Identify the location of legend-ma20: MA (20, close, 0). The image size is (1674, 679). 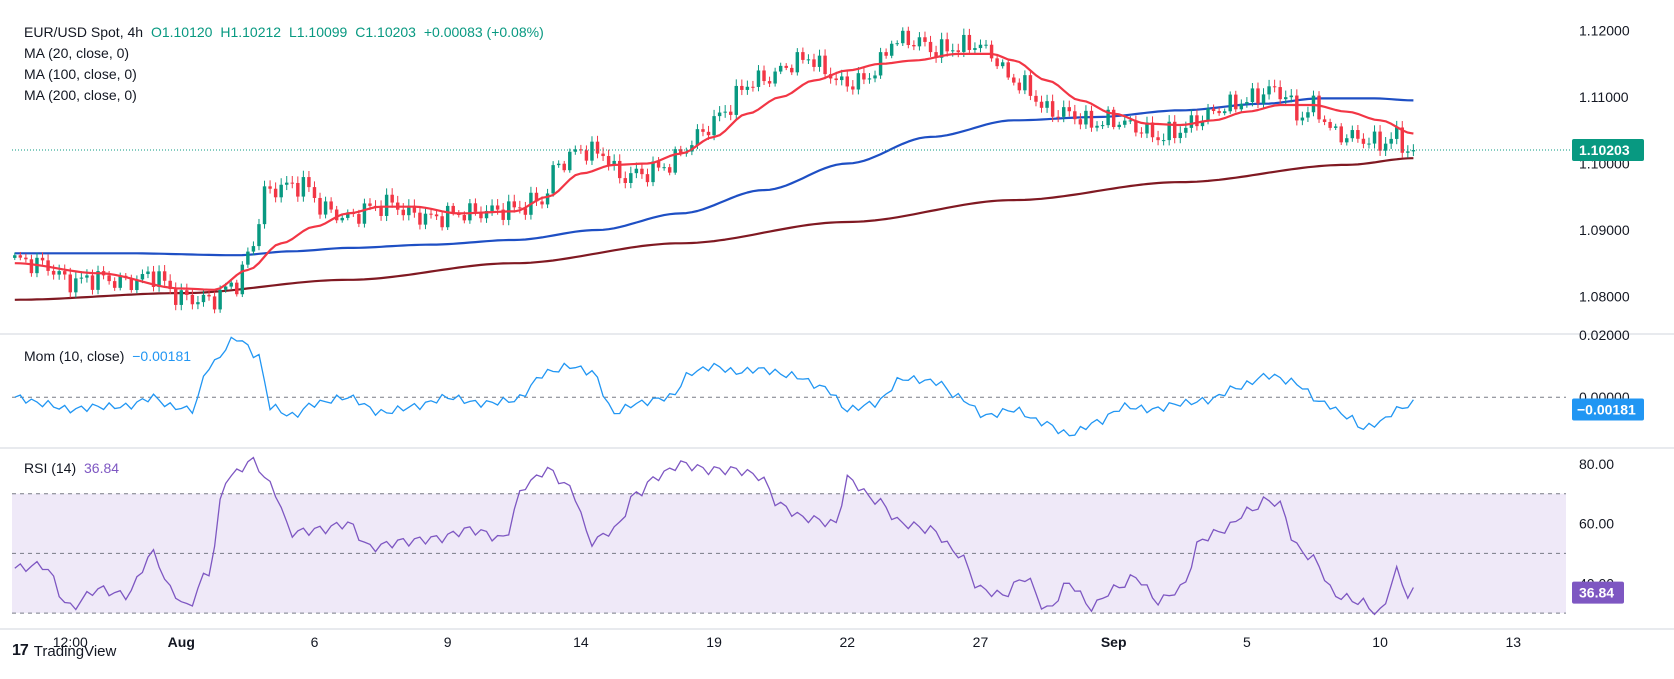
(77, 53).